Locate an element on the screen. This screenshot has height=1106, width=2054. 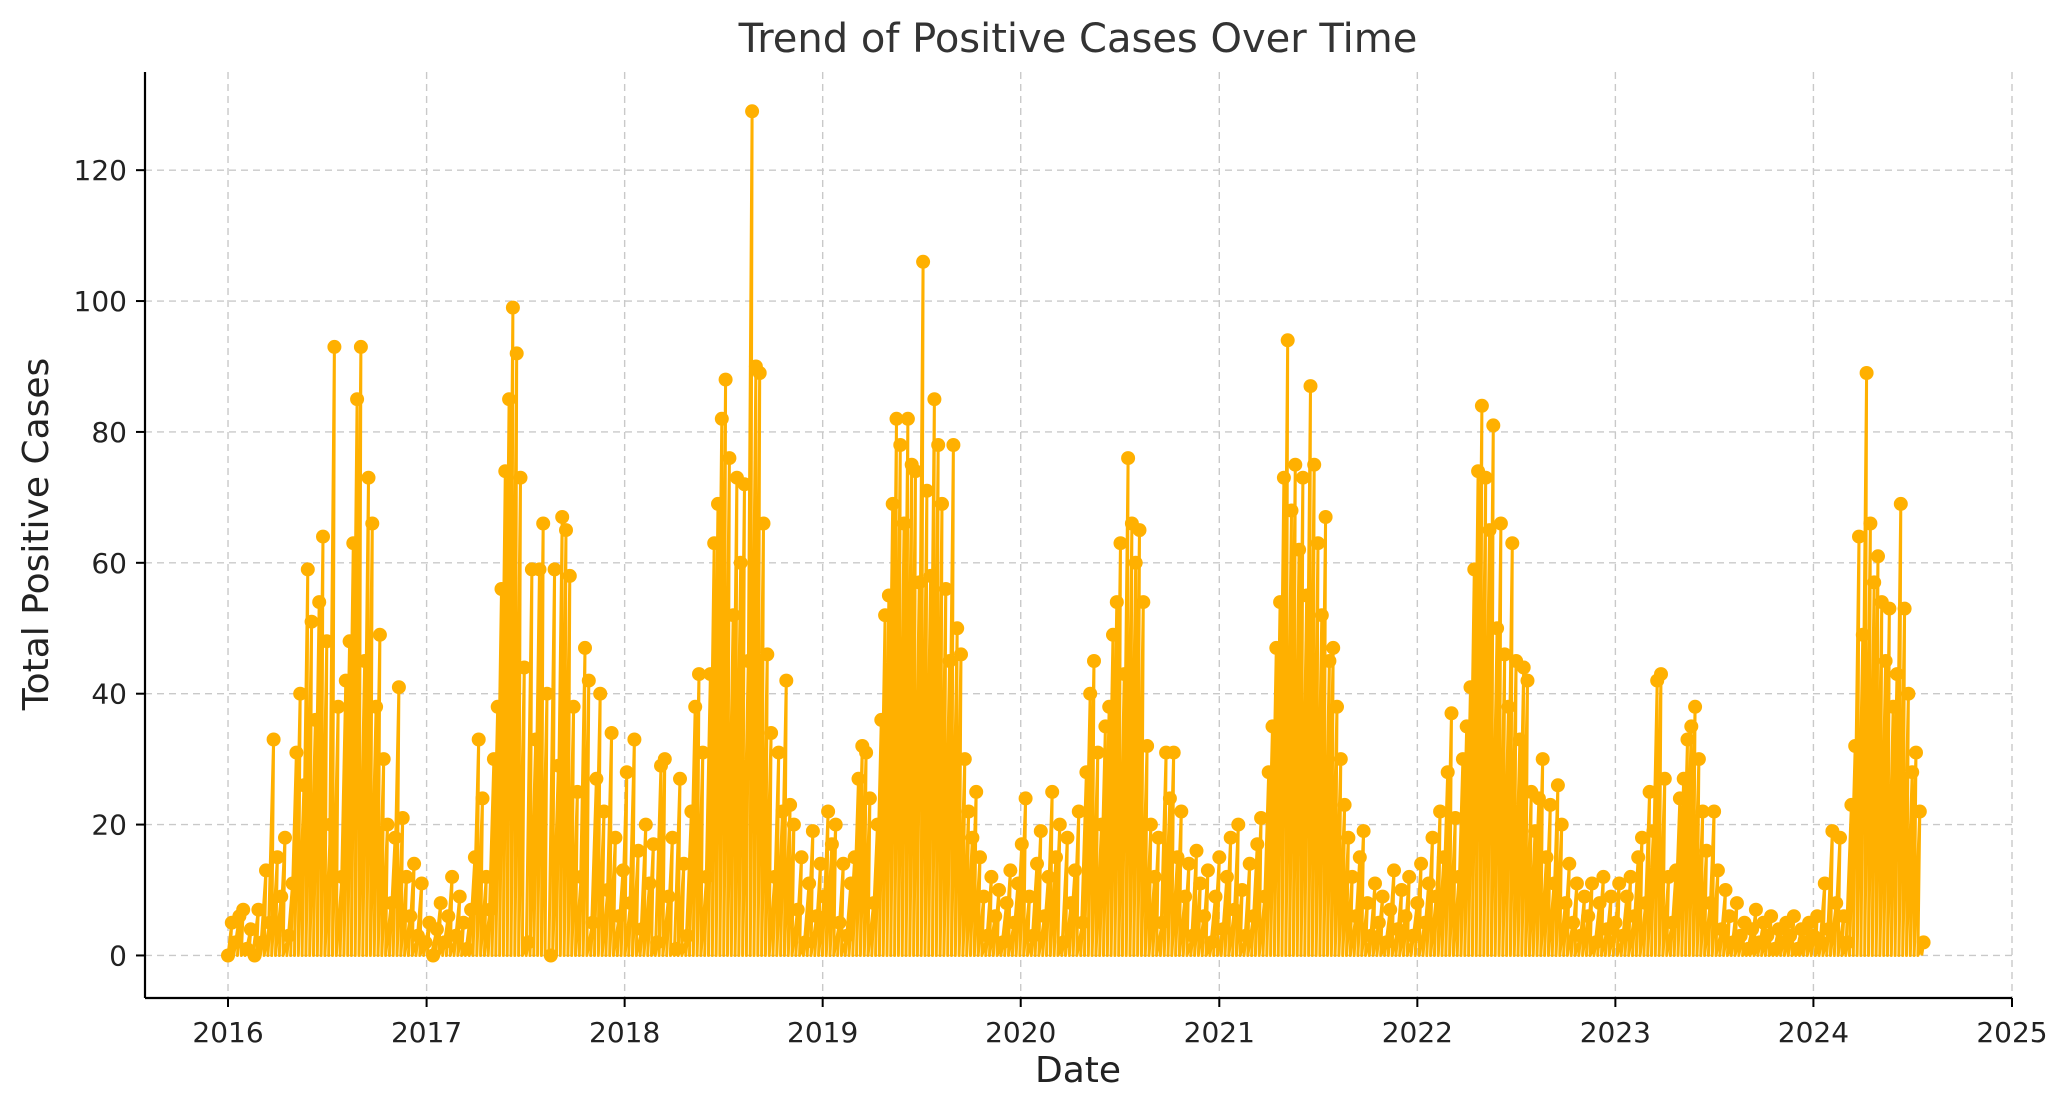
x-axis-label: Date is located at coordinates (1078, 1070).